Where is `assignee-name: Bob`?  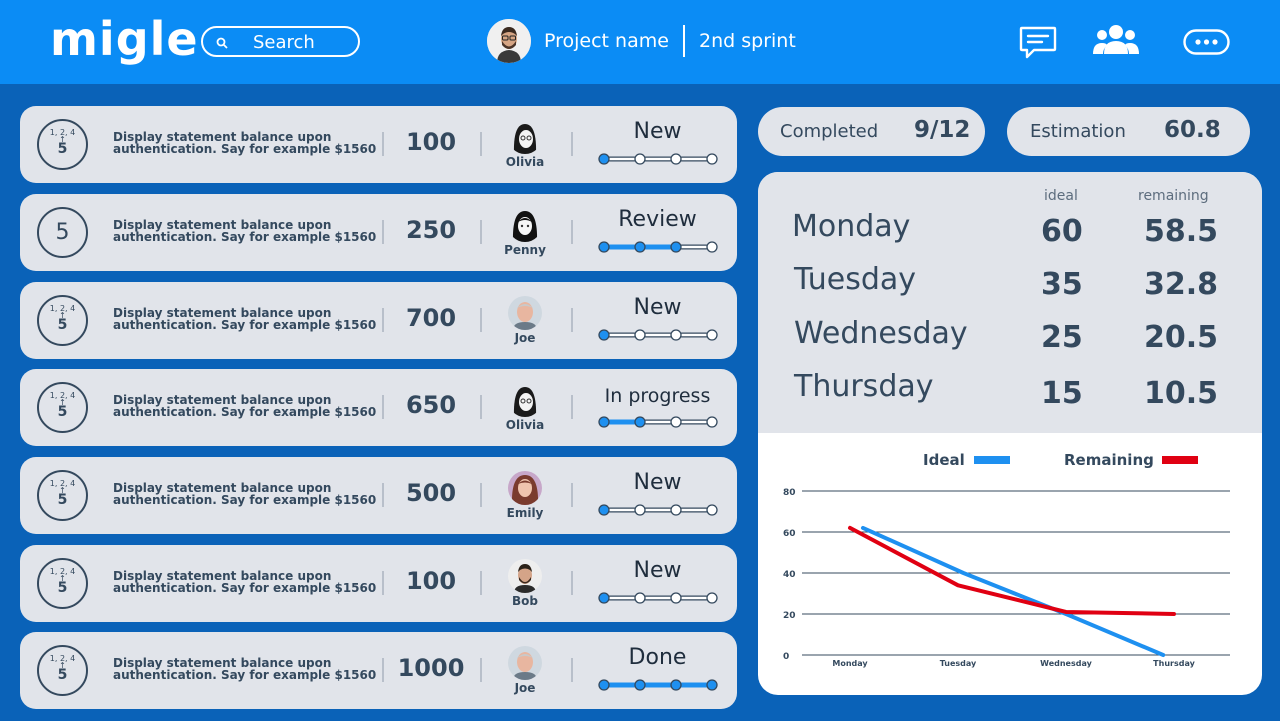 assignee-name: Bob is located at coordinates (525, 601).